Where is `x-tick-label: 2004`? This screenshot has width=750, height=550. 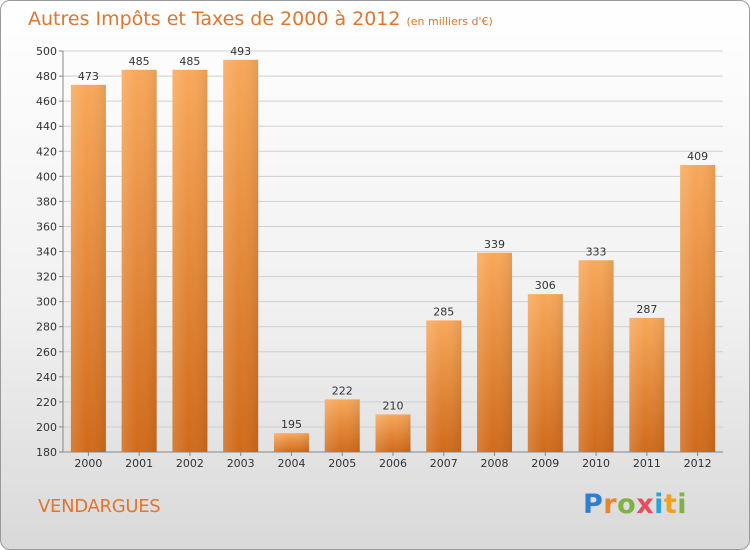
x-tick-label: 2004 is located at coordinates (291, 463).